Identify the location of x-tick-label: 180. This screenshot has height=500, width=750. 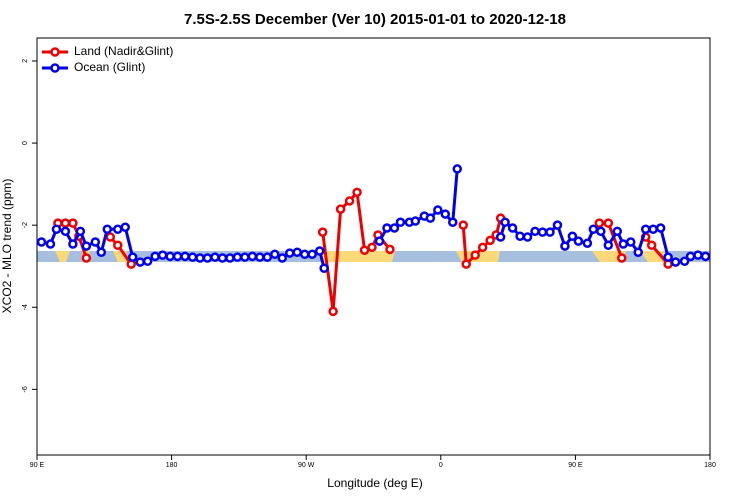
(710, 465).